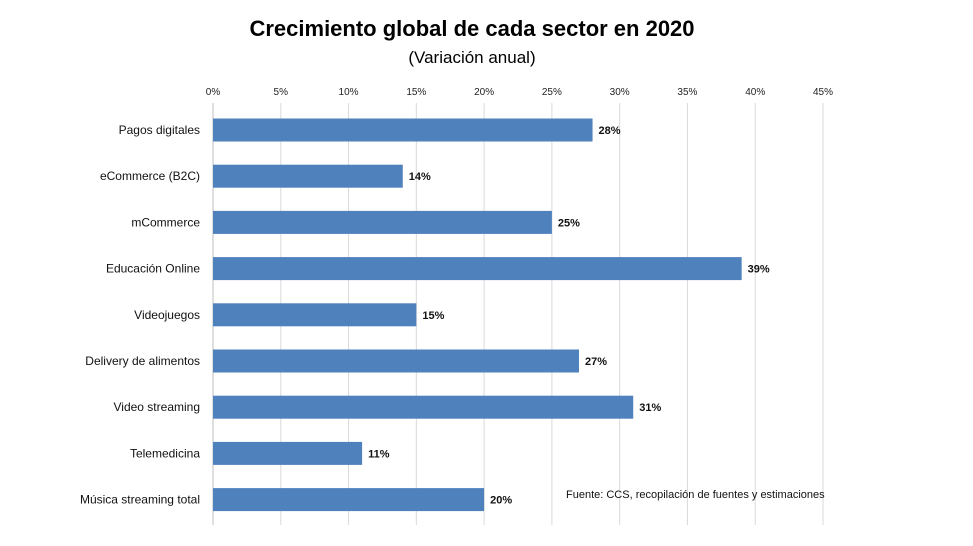 The width and height of the screenshot is (973, 546). Describe the element at coordinates (596, 362) in the screenshot. I see `data-label: 27%` at that location.